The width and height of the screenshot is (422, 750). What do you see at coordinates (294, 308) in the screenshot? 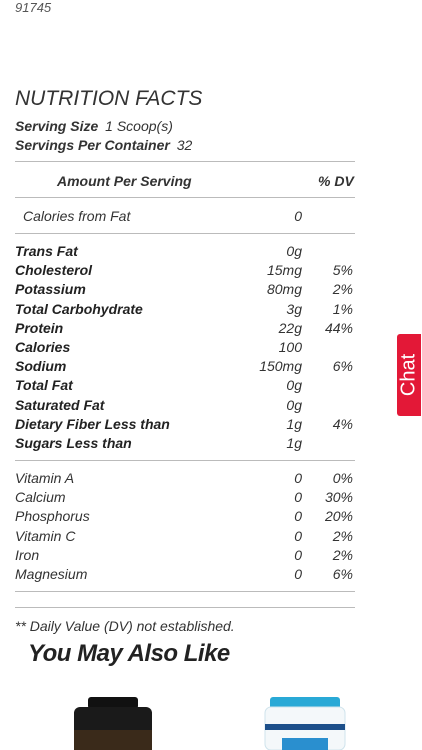
I see `amount: 3g` at bounding box center [294, 308].